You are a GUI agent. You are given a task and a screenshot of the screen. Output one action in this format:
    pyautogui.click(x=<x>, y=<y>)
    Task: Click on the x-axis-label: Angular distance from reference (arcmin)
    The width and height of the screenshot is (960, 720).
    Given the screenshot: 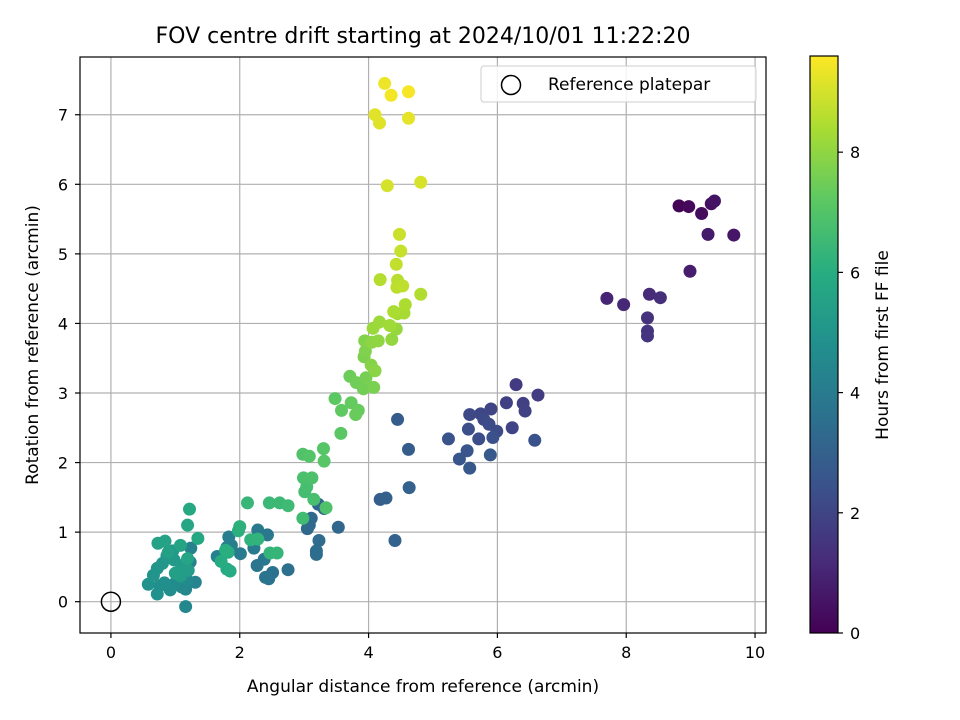 What is the action you would take?
    pyautogui.click(x=423, y=687)
    